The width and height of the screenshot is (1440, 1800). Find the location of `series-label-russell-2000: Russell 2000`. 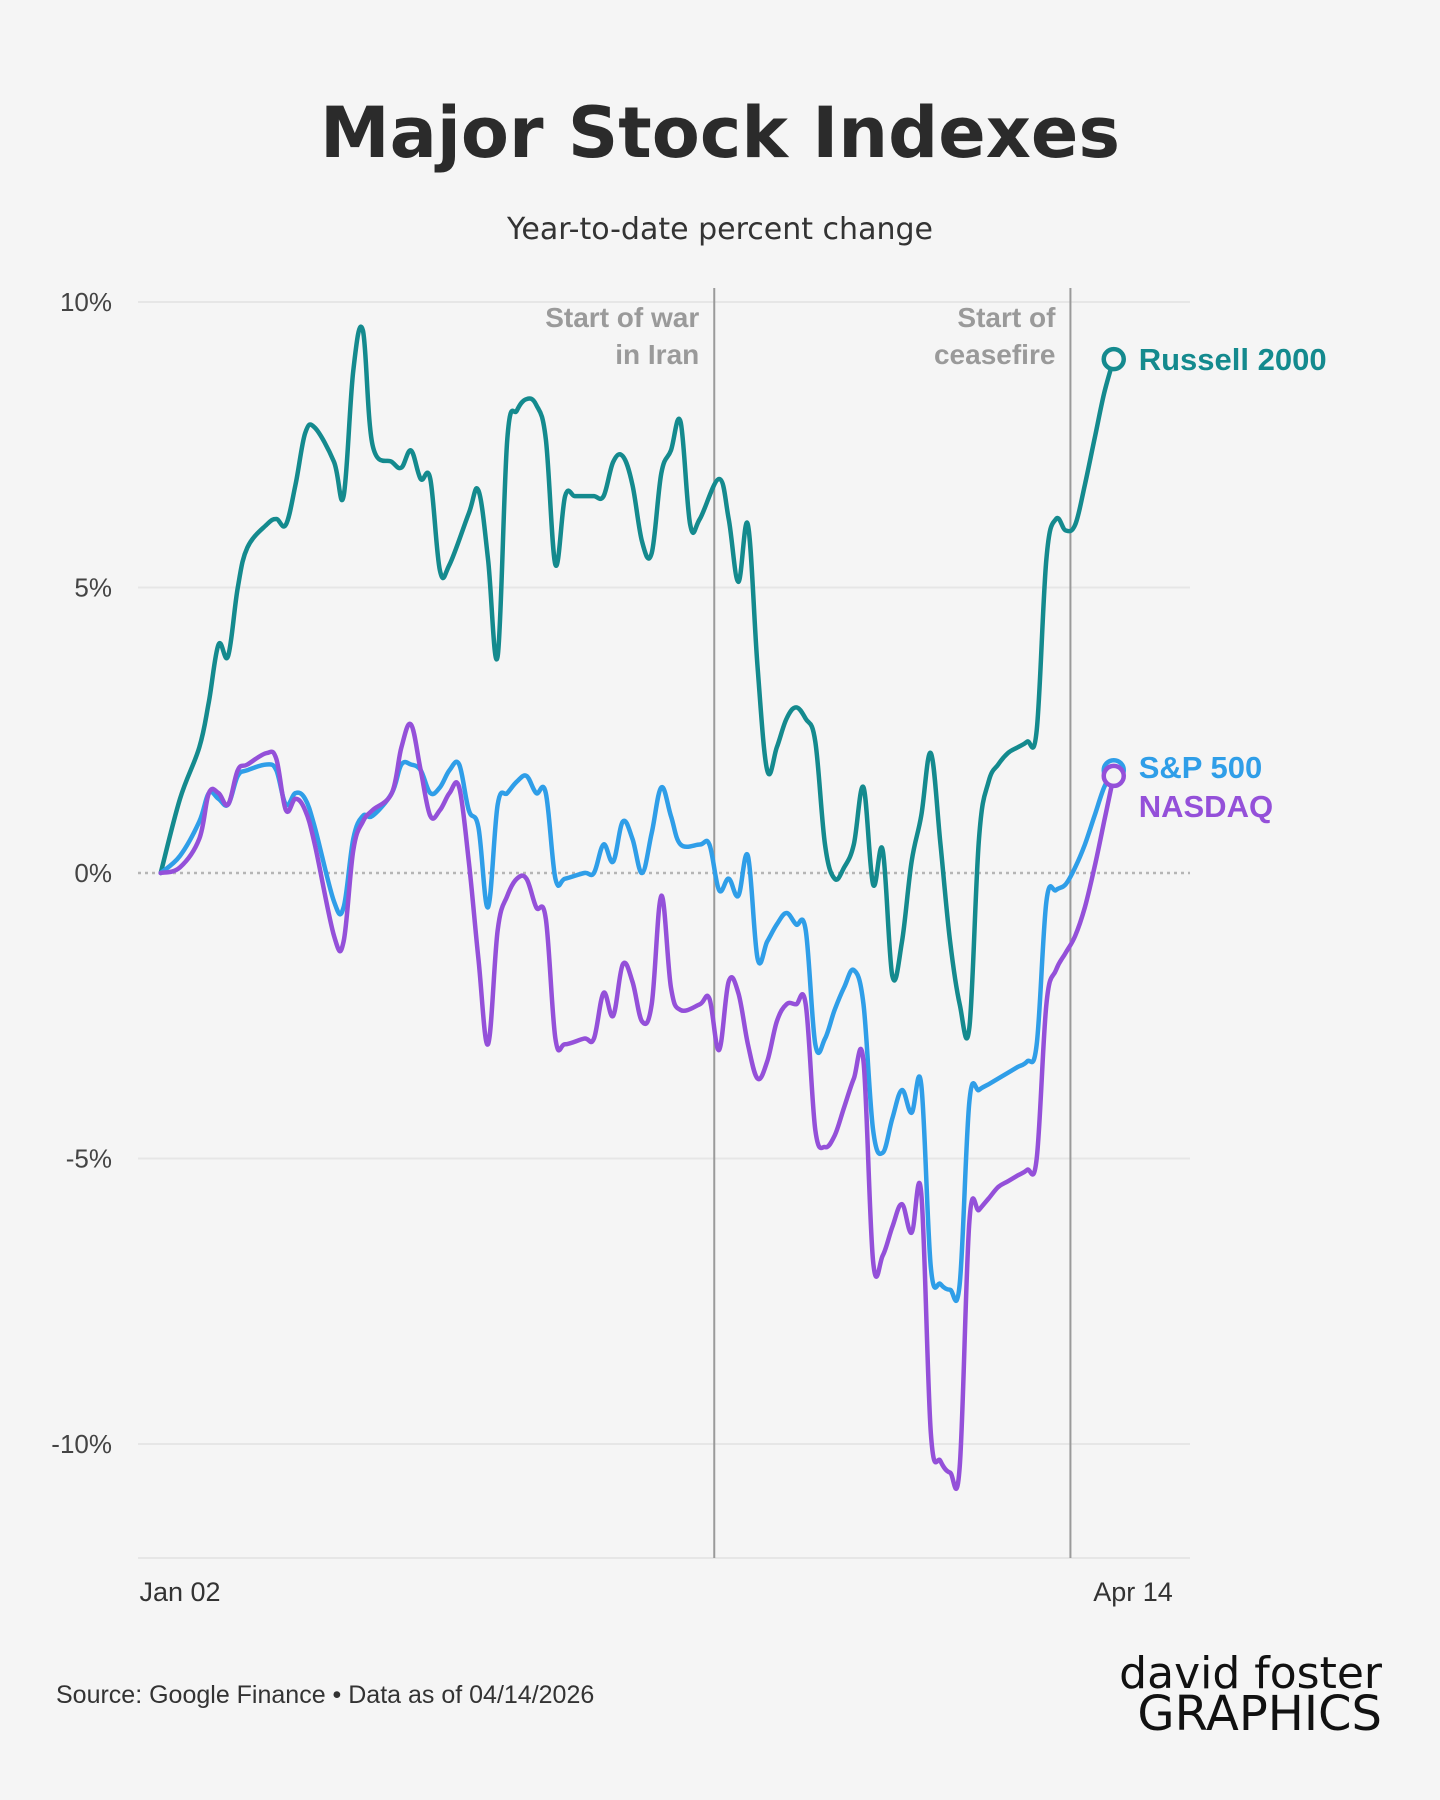

series-label-russell-2000: Russell 2000 is located at coordinates (1233, 359).